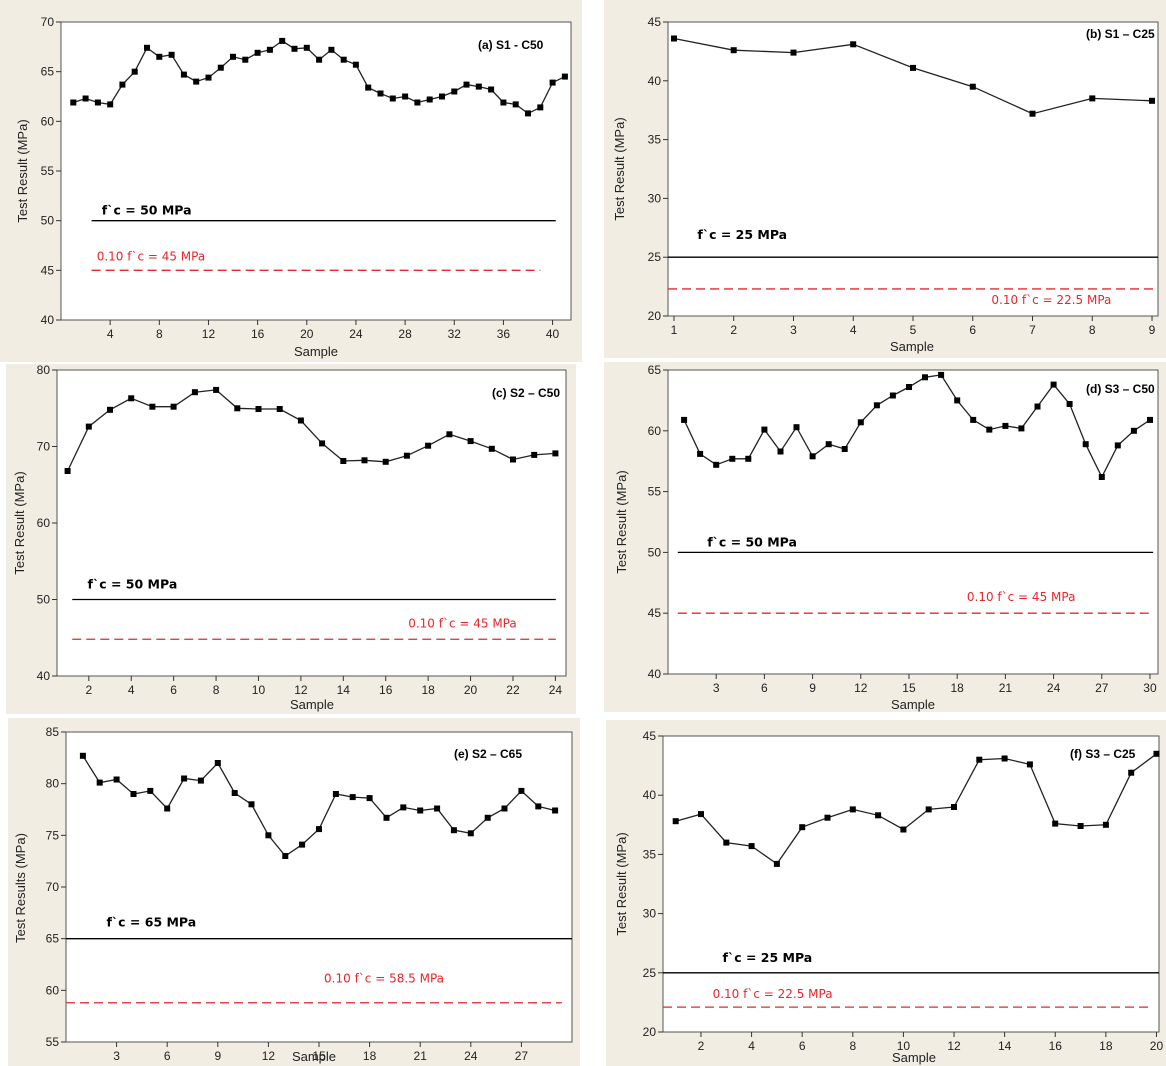  Describe the element at coordinates (1103, 754) in the screenshot. I see `panel-title: (f) S3 – C25` at that location.